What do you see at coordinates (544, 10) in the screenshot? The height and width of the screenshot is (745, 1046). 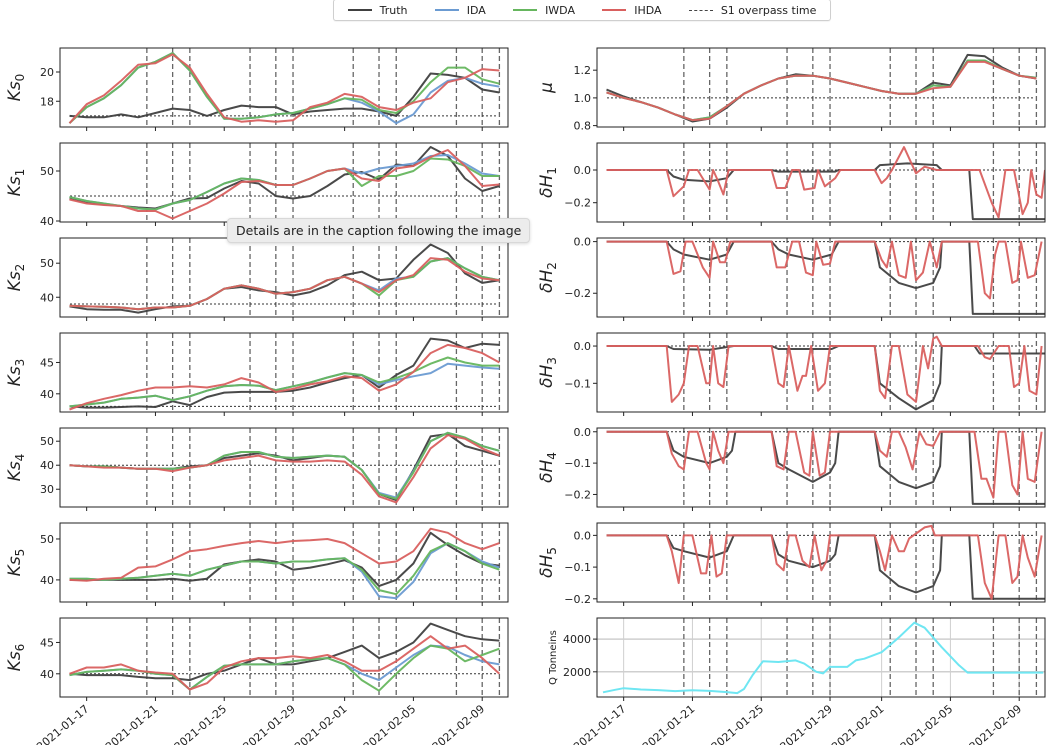 I see `legend-item-iwda: IWDA` at bounding box center [544, 10].